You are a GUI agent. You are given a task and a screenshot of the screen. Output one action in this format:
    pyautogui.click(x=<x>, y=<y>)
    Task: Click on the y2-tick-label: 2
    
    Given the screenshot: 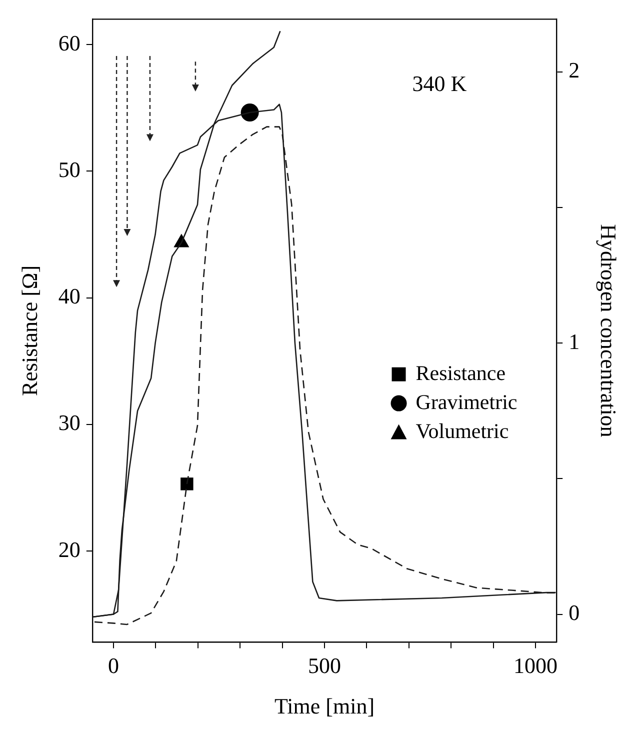 What is the action you would take?
    pyautogui.click(x=574, y=70)
    